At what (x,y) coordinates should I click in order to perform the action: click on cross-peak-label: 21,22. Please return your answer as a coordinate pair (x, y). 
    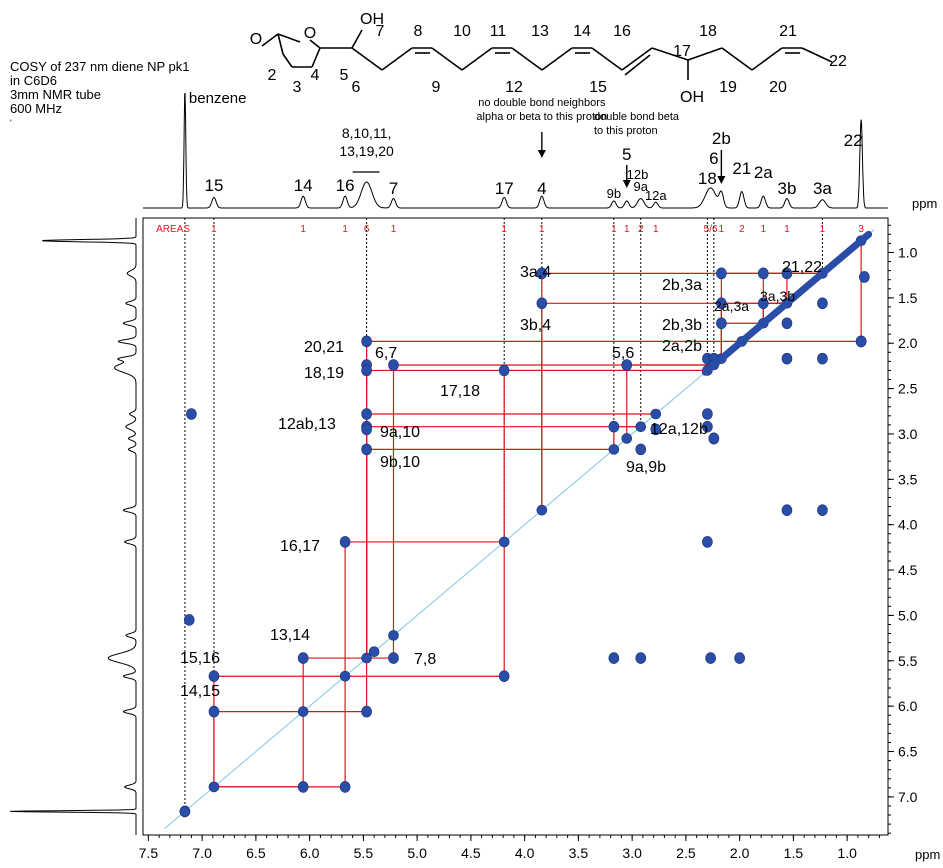
    Looking at the image, I should click on (802, 267).